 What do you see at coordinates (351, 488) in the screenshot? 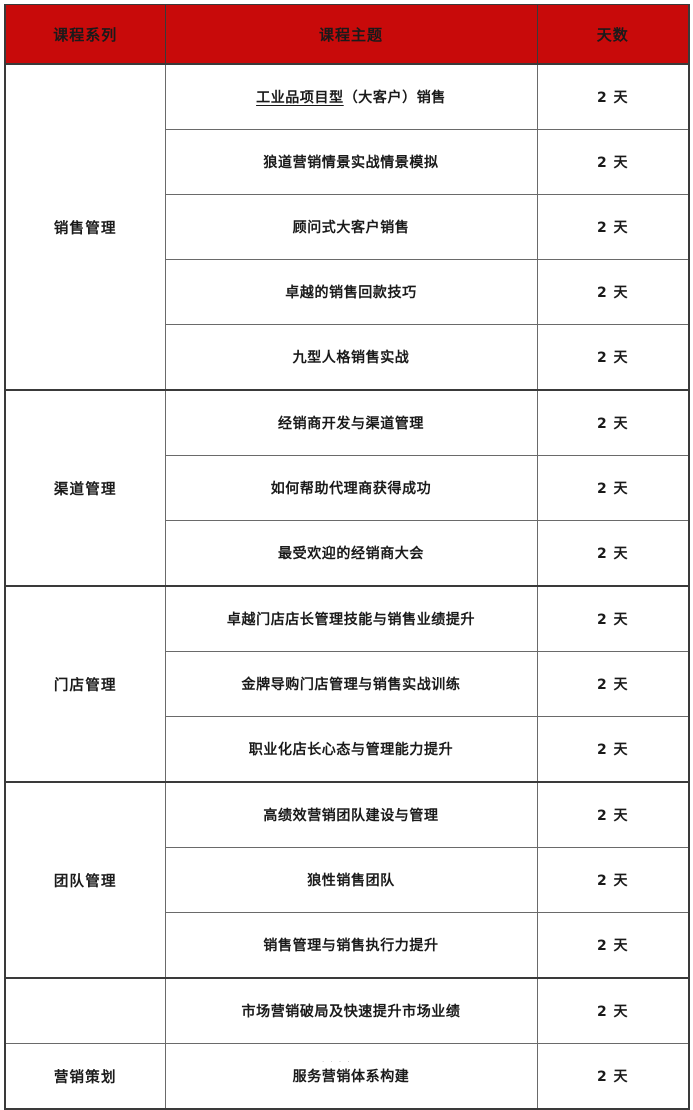
I see `topic-cell: 如何帮助代理商获得成功` at bounding box center [351, 488].